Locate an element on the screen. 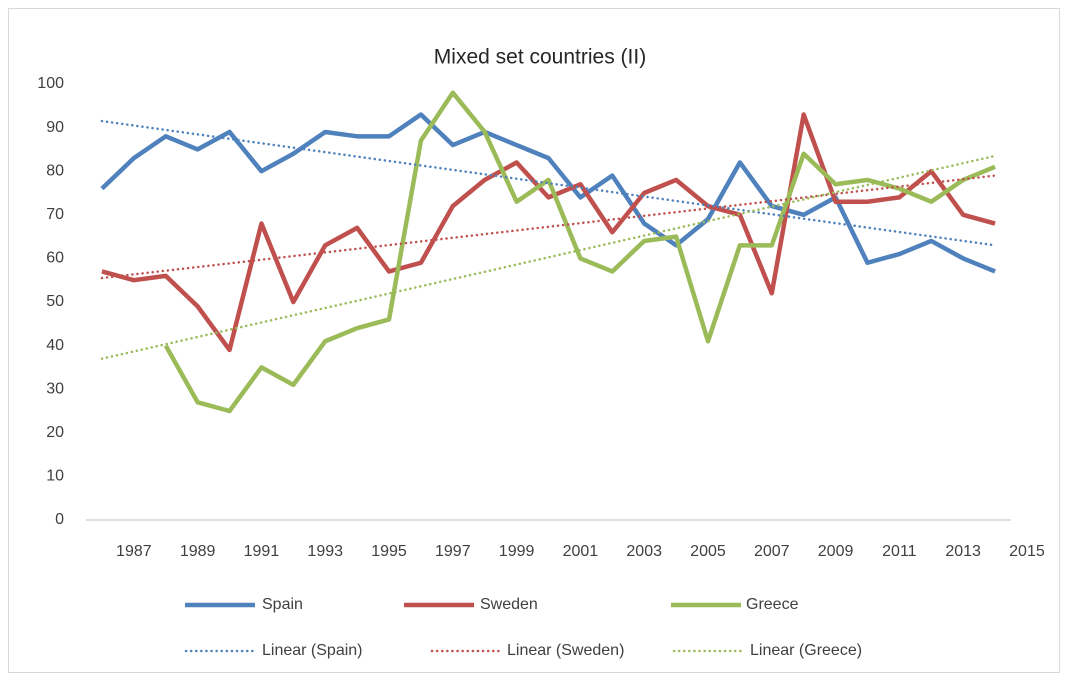  x-tick-label: 1991 is located at coordinates (262, 551).